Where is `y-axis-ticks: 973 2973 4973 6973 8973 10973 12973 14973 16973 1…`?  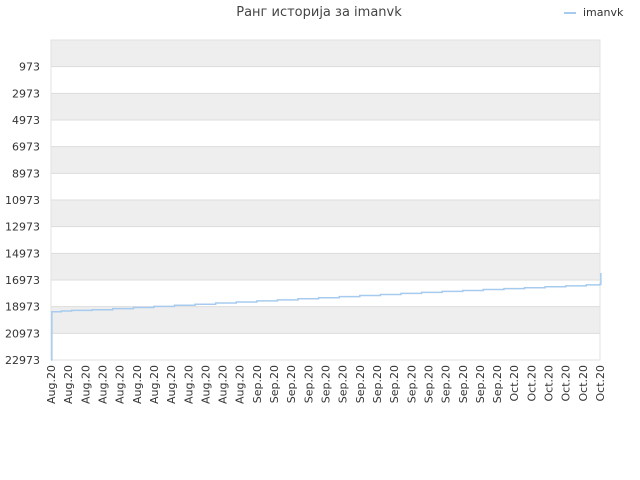 y-axis-ticks: 973 2973 4973 6973 8973 10973 12973 14973 16973 1… is located at coordinates (22, 214).